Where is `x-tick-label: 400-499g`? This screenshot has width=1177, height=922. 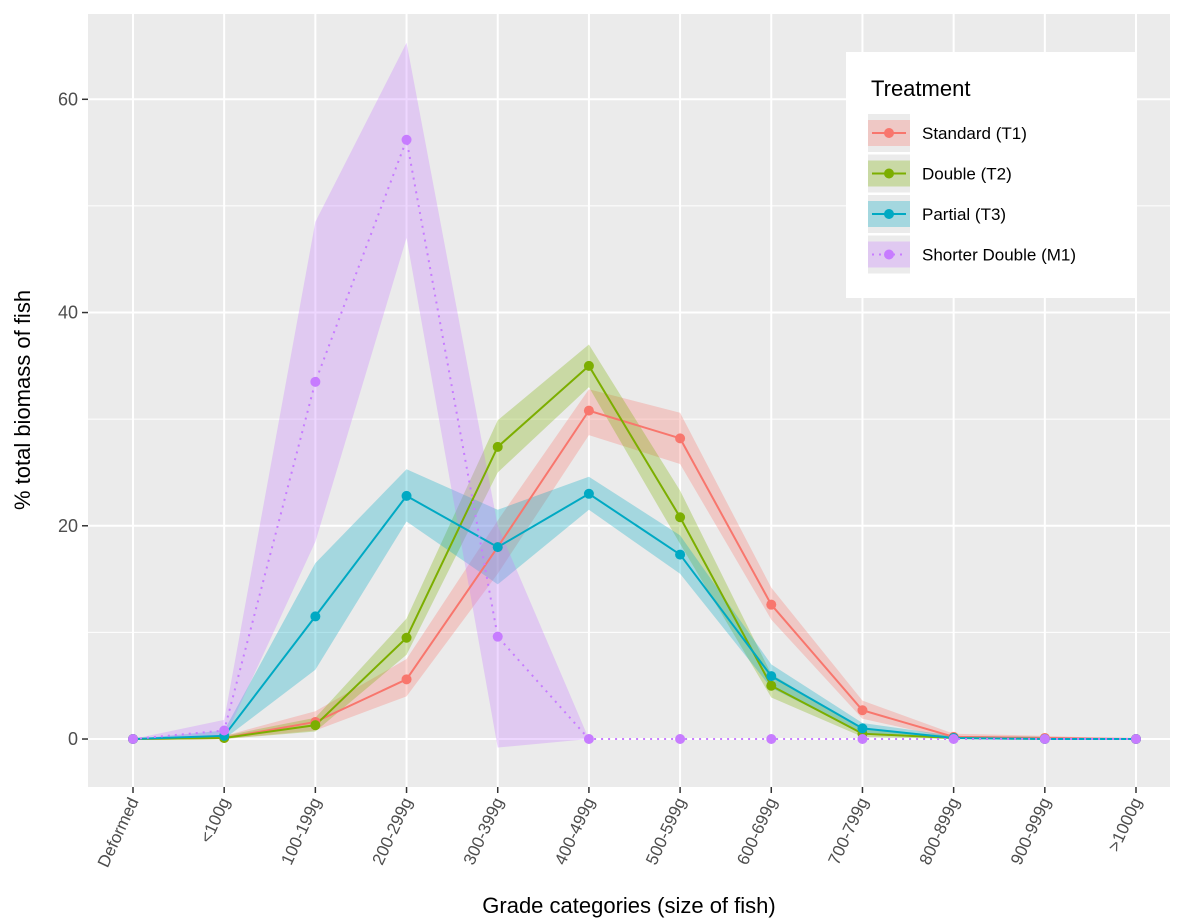 x-tick-label: 400-499g is located at coordinates (575, 831).